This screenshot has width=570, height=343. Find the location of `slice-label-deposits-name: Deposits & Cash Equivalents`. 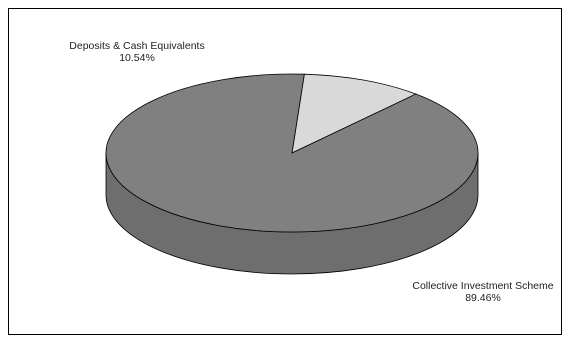

slice-label-deposits-name: Deposits & Cash Equivalents is located at coordinates (137, 46).